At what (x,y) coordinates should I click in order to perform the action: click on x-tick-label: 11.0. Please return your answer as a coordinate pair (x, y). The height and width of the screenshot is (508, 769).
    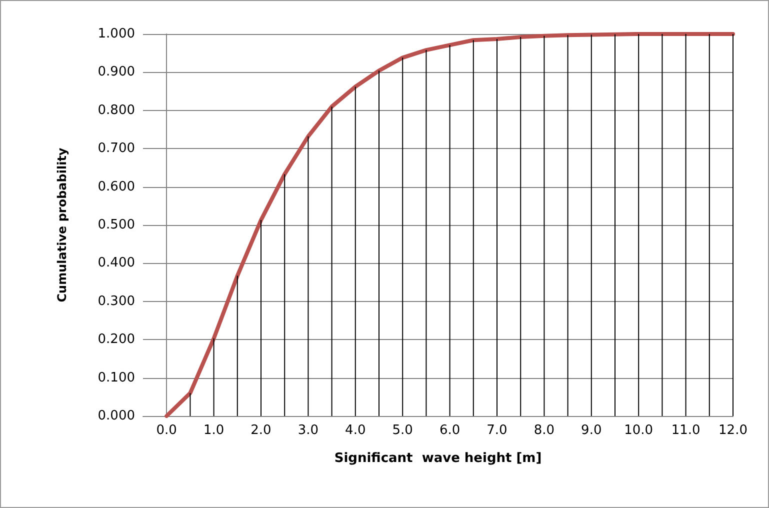
    Looking at the image, I should click on (685, 430).